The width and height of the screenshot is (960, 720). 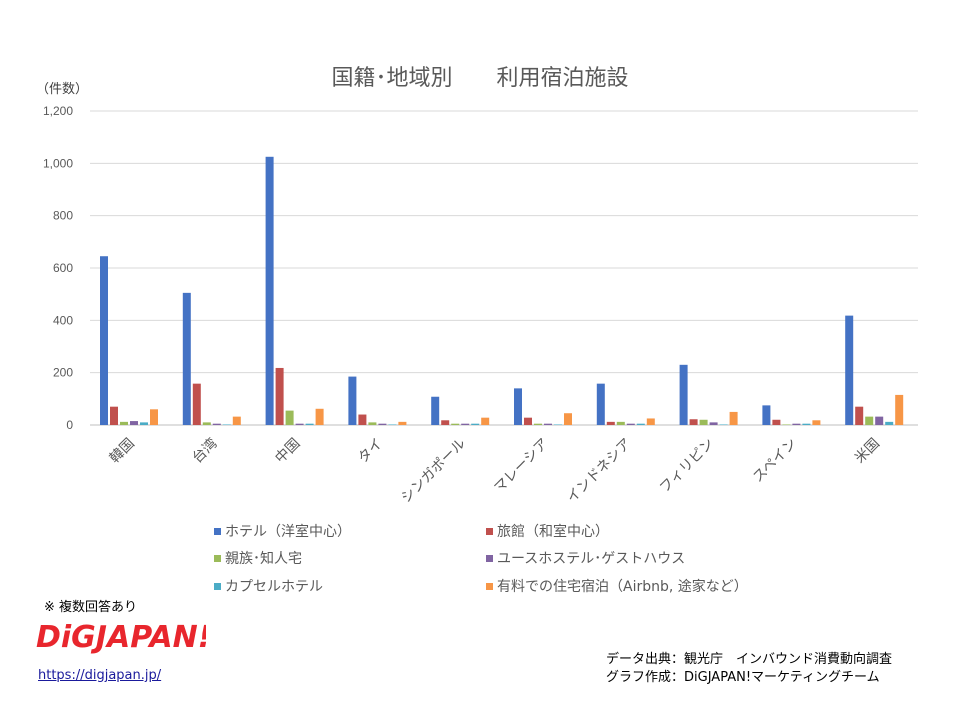 I want to click on legend-label: 有料での住宅宿泊（Airbnb, 途家など）, so click(x=622, y=587).